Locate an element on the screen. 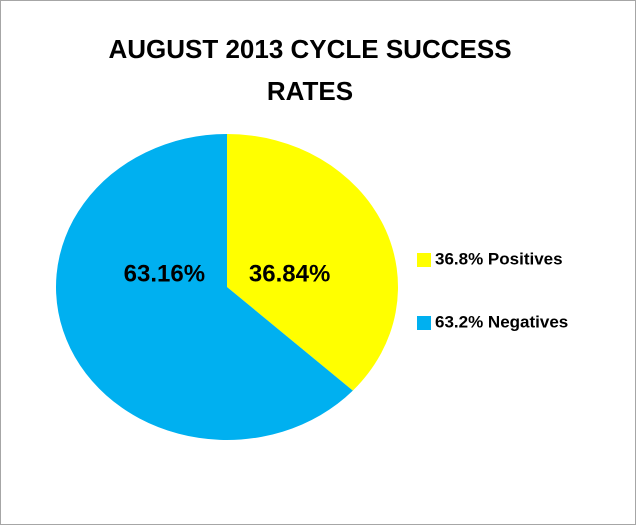 The width and height of the screenshot is (638, 525). legend-label: 63.2% Negatives is located at coordinates (501, 321).